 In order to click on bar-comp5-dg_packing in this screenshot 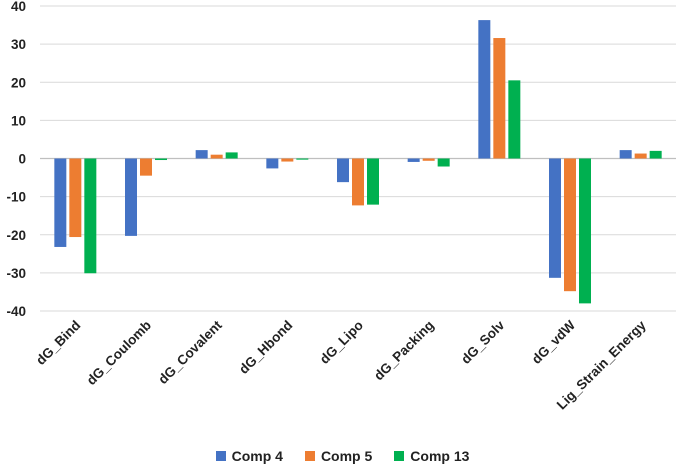, I will do `click(428, 159)`.